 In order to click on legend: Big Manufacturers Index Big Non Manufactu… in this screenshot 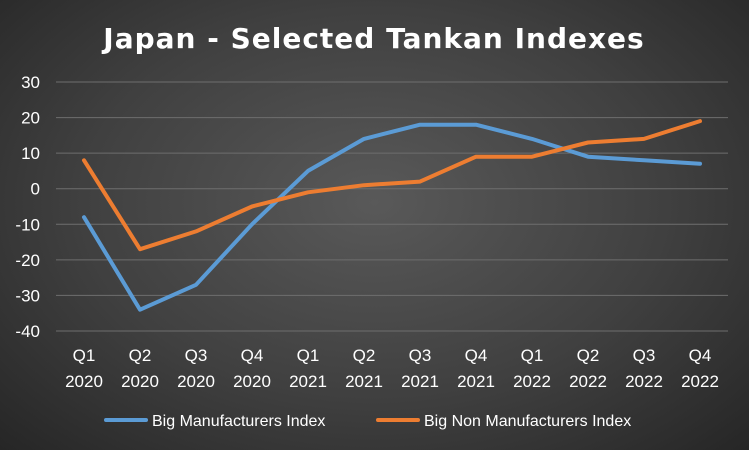, I will do `click(367, 421)`.